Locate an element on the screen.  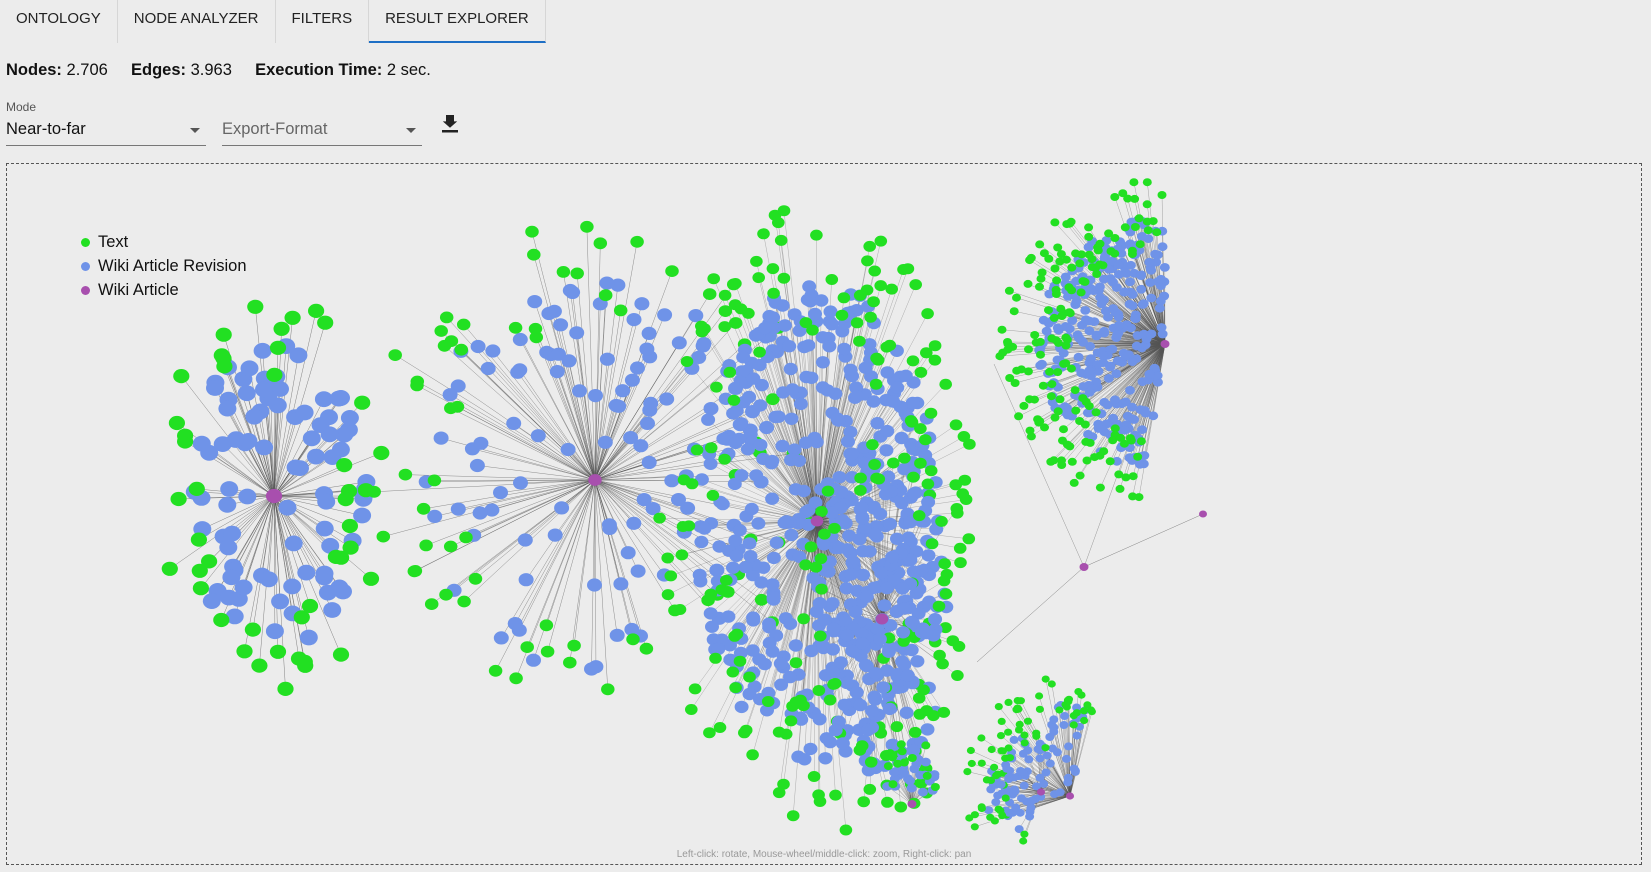
wiki-article-node is located at coordinates (1084, 567).